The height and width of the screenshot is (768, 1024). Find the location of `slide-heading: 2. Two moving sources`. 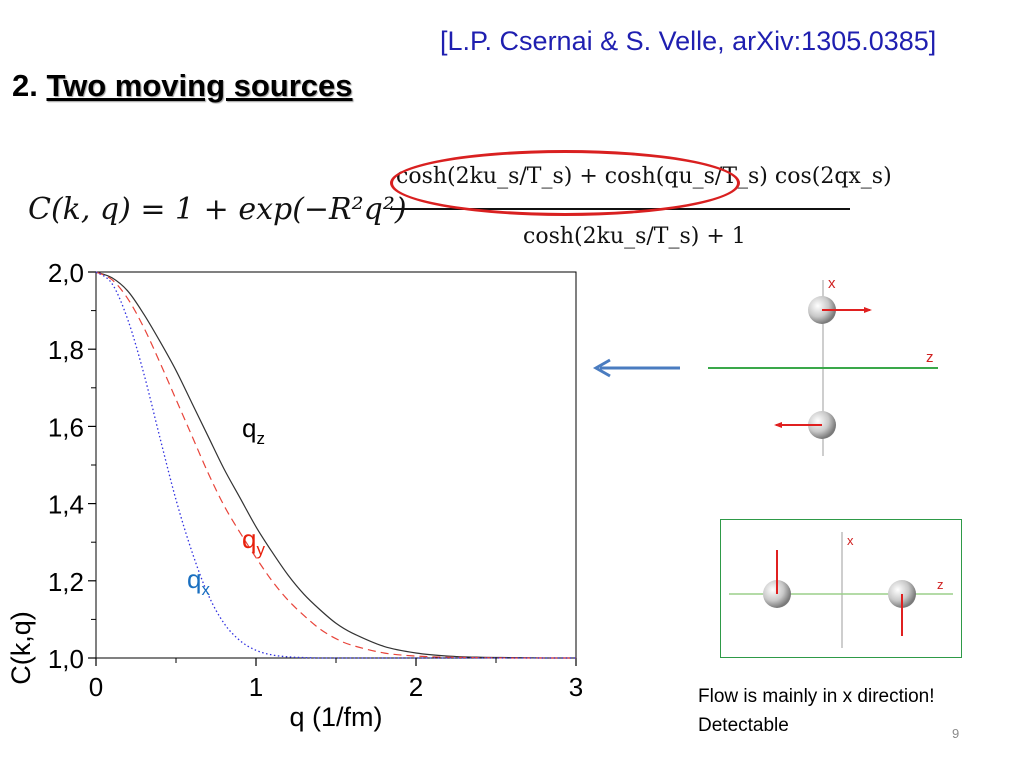

slide-heading: 2. Two moving sources is located at coordinates (182, 86).